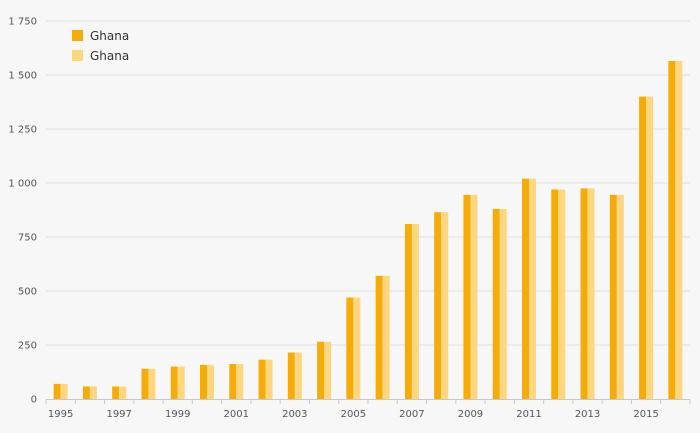  Describe the element at coordinates (22, 184) in the screenshot. I see `y-tick-label: 1 000` at that location.